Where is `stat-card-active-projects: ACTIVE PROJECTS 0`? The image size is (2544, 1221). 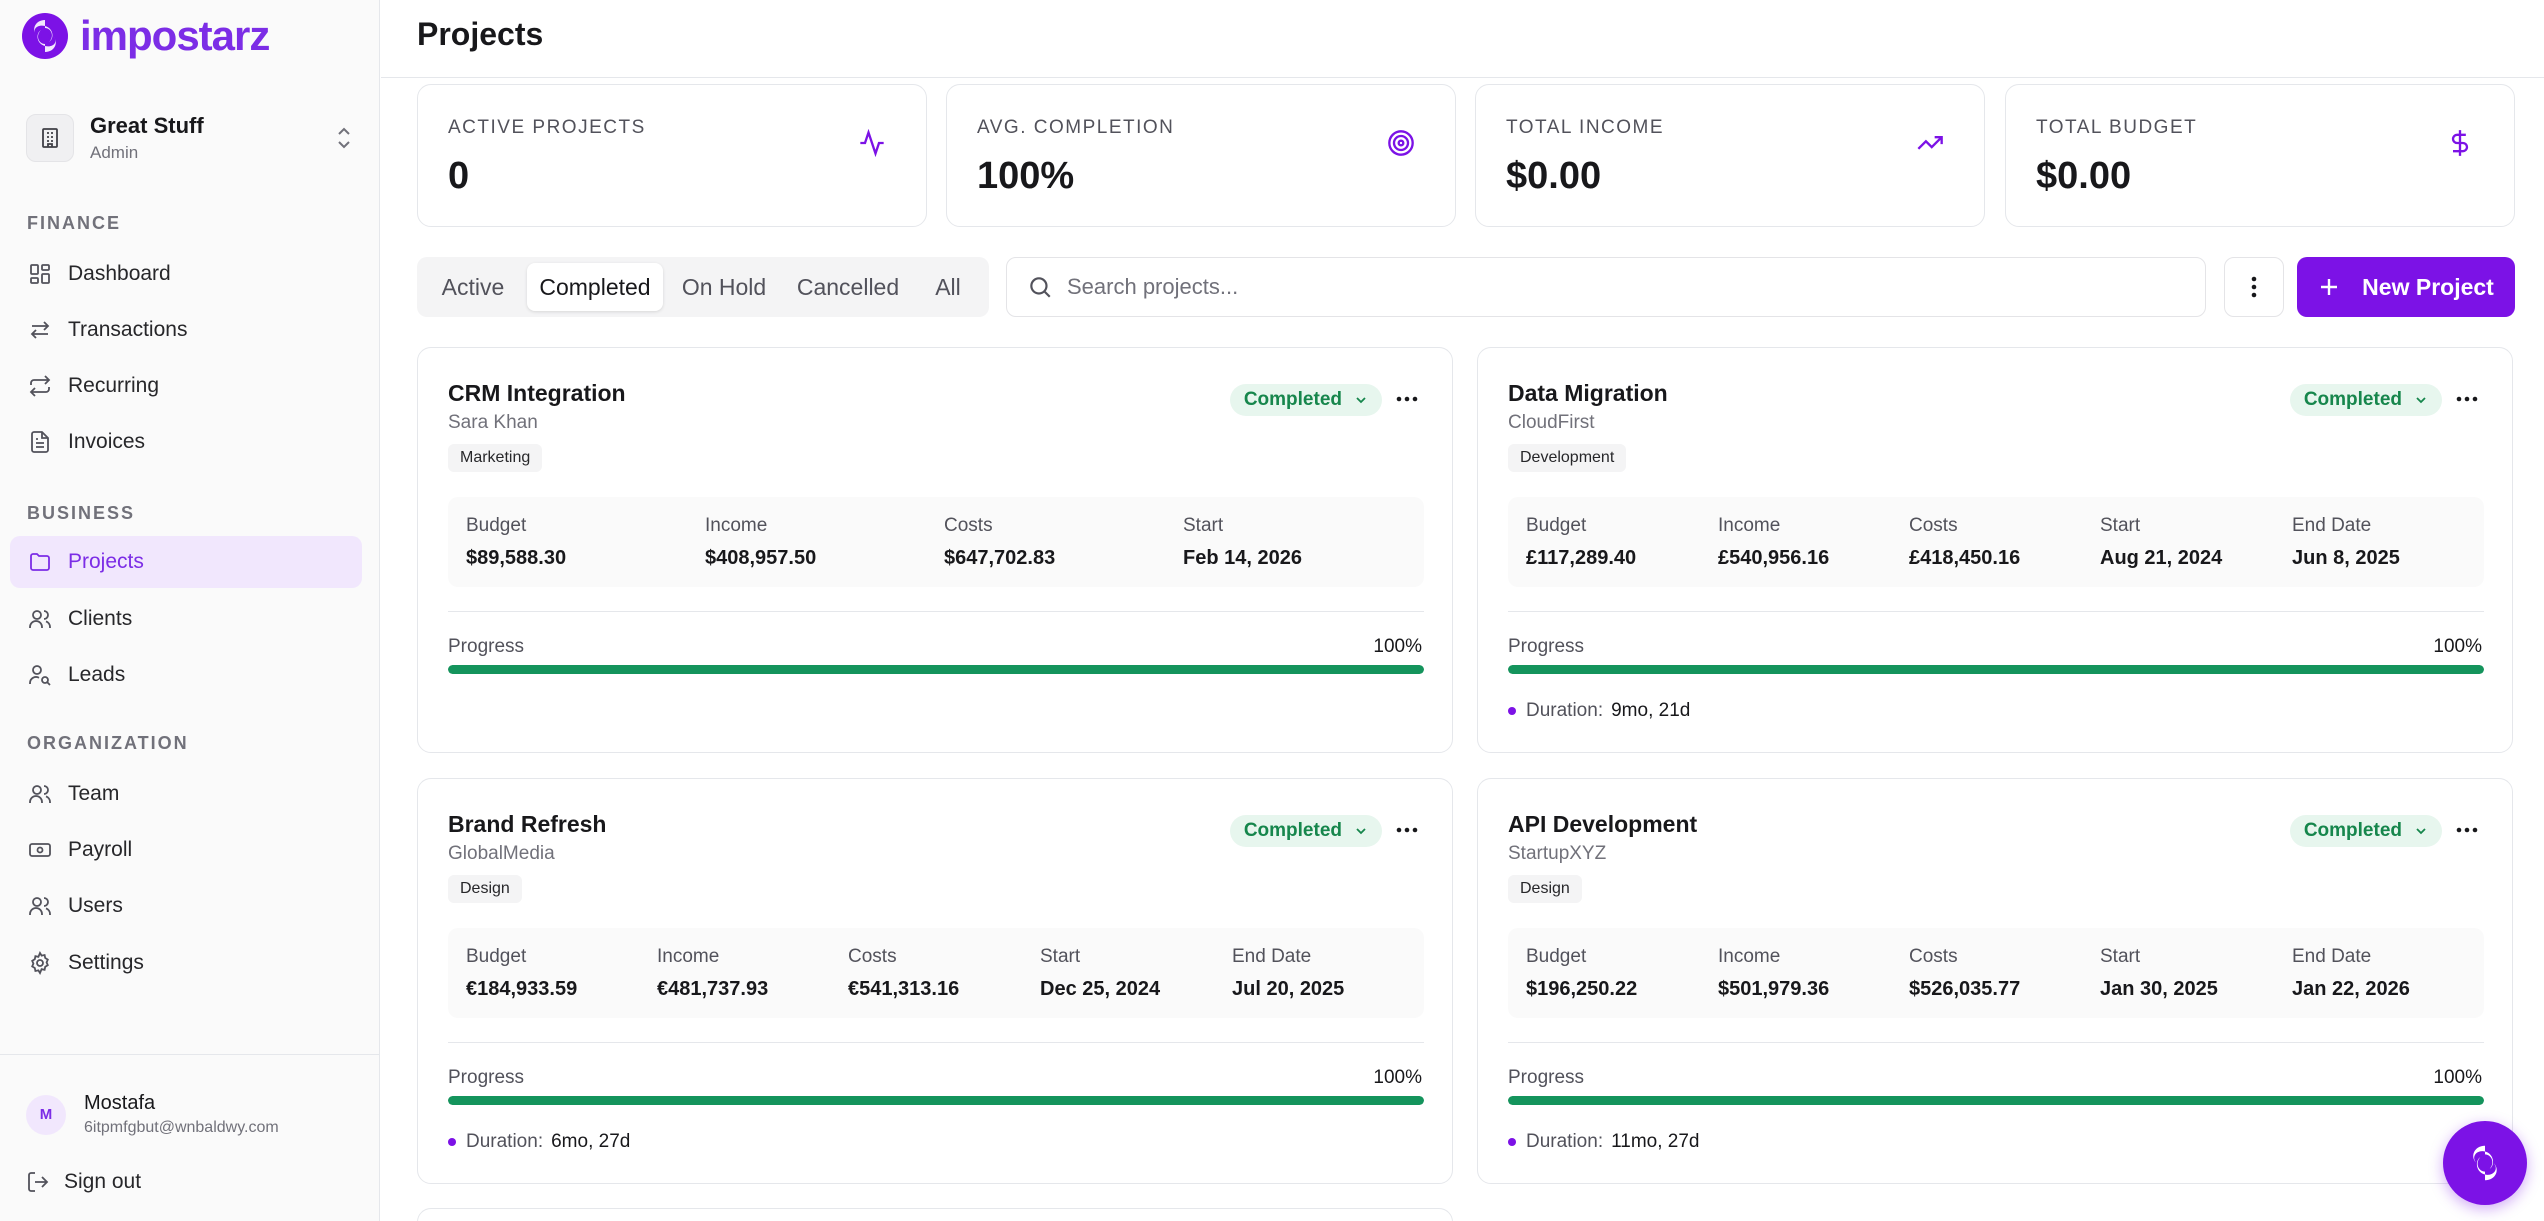
stat-card-active-projects: ACTIVE PROJECTS 0 is located at coordinates (672, 155).